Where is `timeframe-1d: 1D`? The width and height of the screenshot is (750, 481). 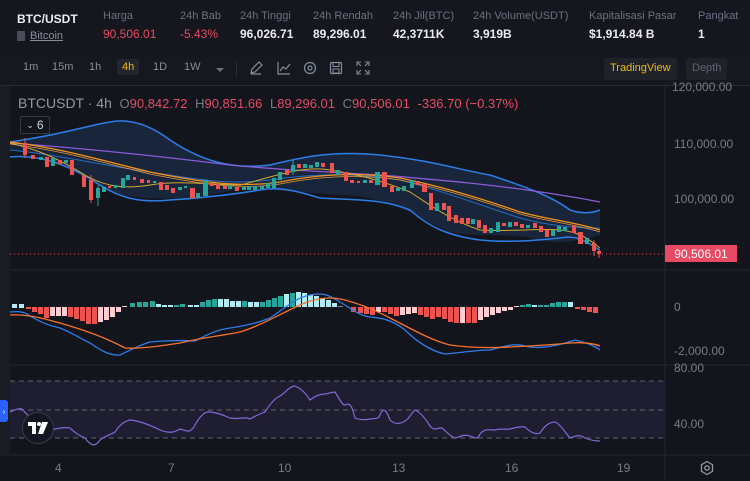 timeframe-1d: 1D is located at coordinates (160, 67).